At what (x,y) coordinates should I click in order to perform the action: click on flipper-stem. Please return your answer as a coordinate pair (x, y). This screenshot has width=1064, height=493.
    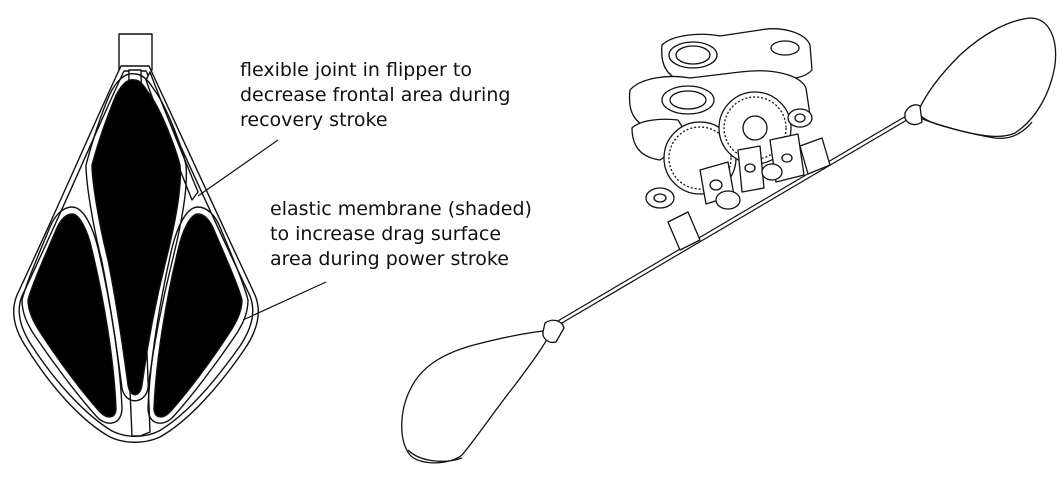
    Looking at the image, I should click on (135, 52).